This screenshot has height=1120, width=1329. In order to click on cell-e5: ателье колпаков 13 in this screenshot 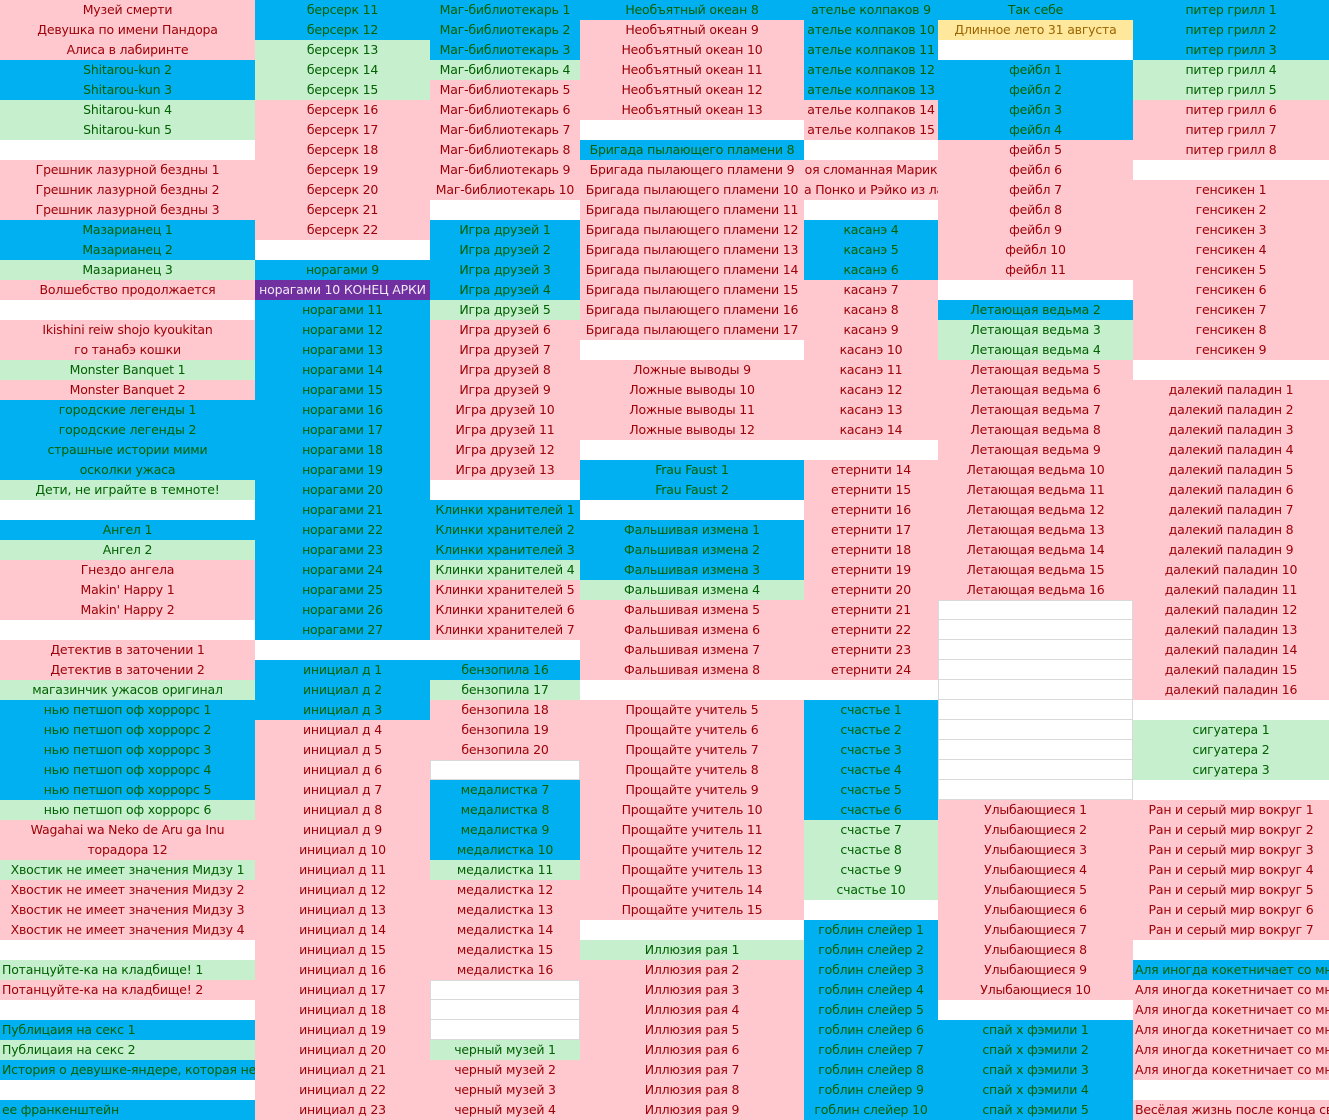, I will do `click(871, 90)`.